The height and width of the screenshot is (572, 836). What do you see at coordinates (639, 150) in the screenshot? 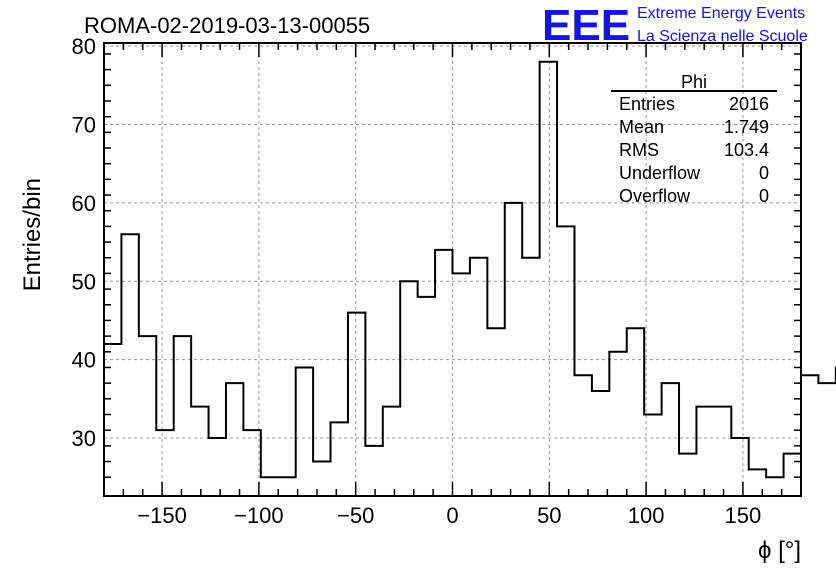
I see `stats-label-rms: RMS` at bounding box center [639, 150].